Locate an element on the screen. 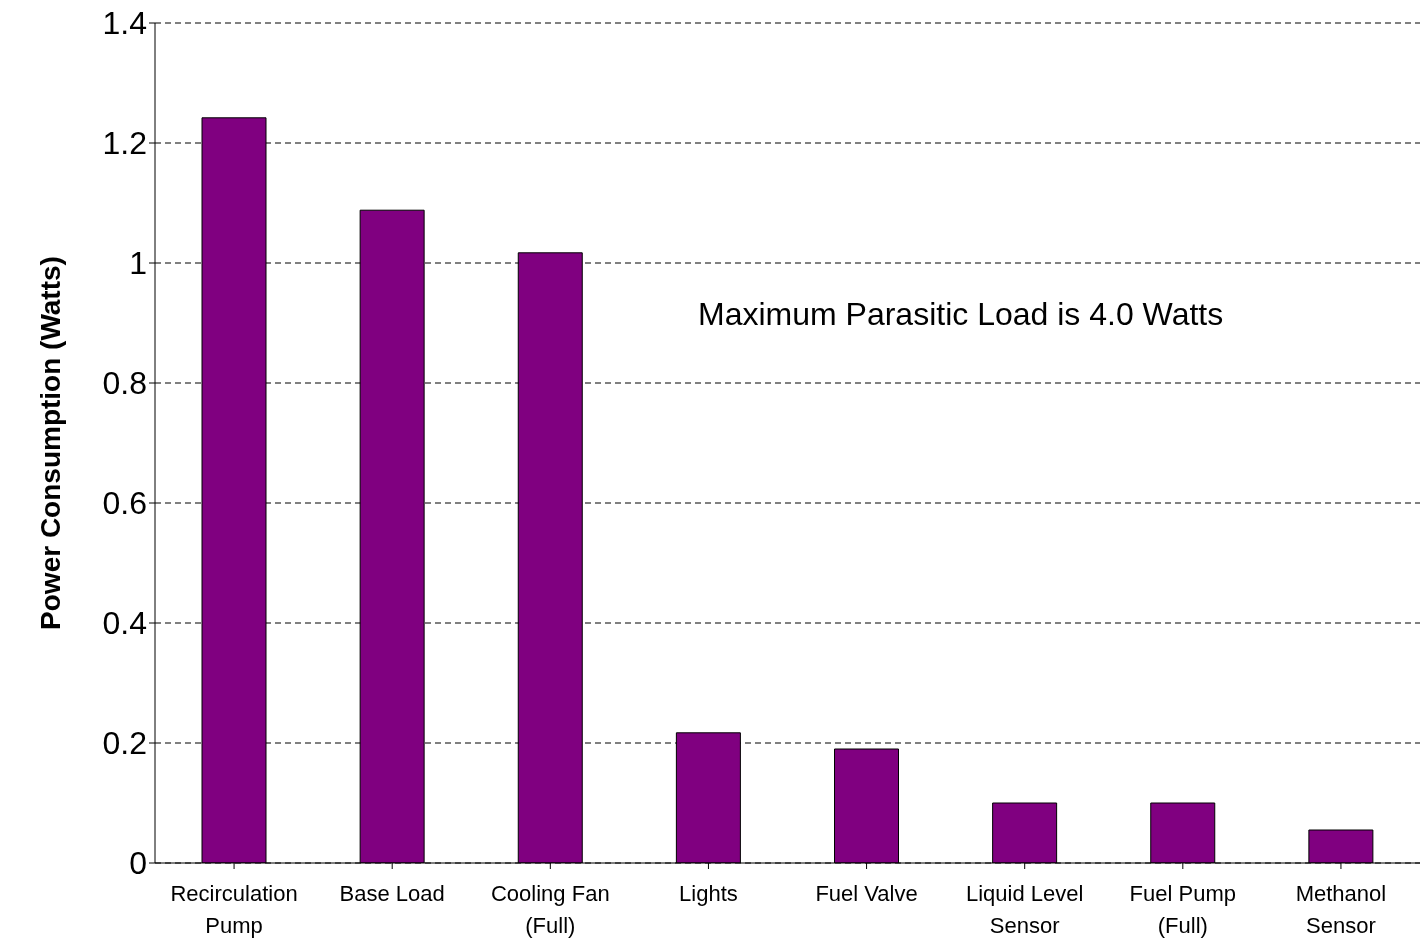  x-tick-label: Lights is located at coordinates (708, 893).